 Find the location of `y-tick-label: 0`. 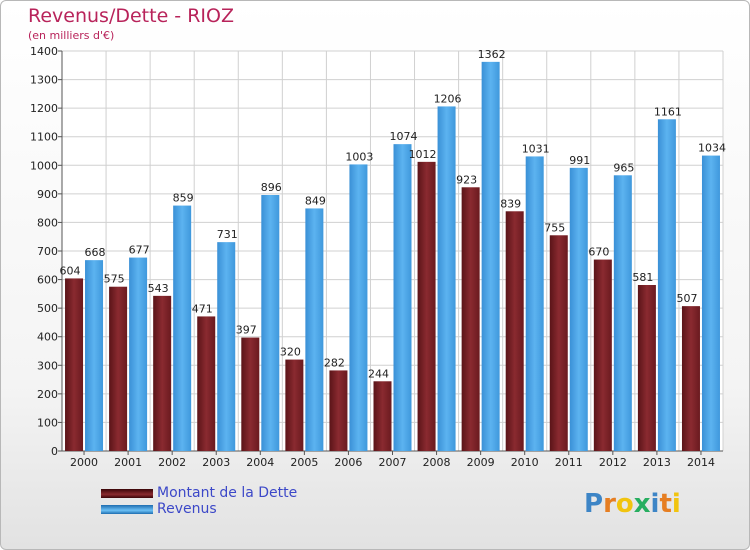

y-tick-label: 0 is located at coordinates (54, 451).